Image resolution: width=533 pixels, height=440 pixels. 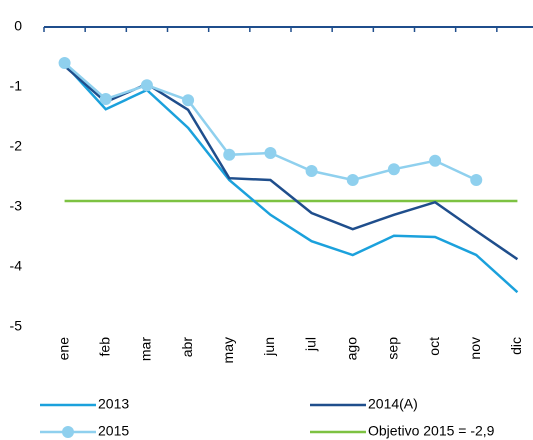 What do you see at coordinates (475, 348) in the screenshot?
I see `x-tick-label: nov` at bounding box center [475, 348].